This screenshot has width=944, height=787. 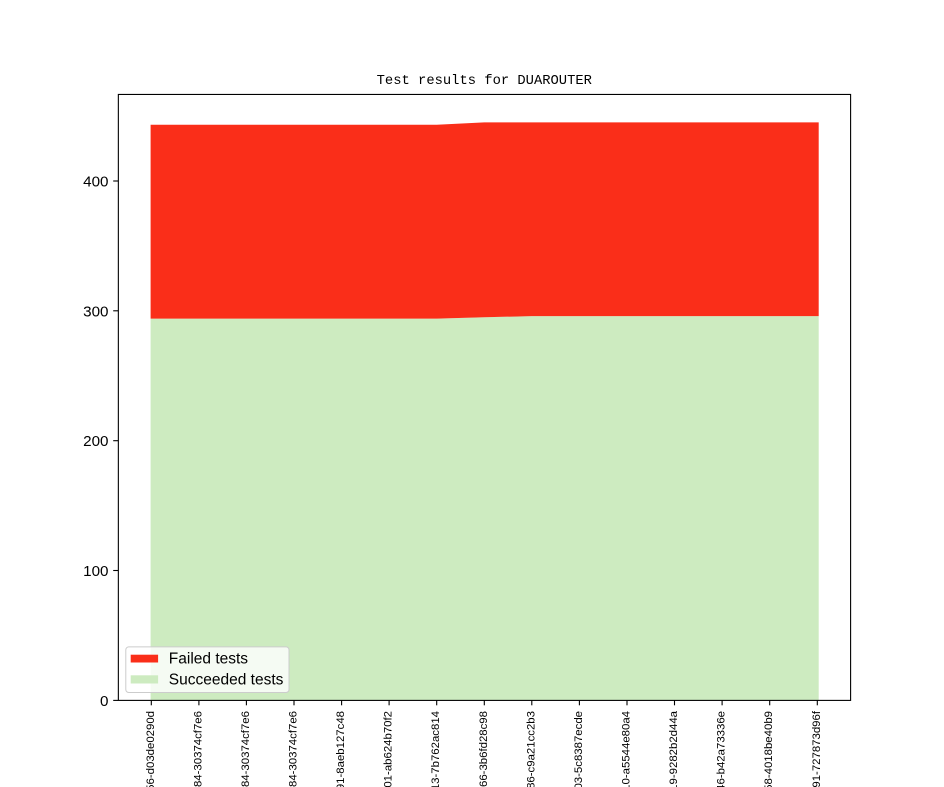 What do you see at coordinates (389, 749) in the screenshot?
I see `svg-text: 0601-ab624b70f2` at bounding box center [389, 749].